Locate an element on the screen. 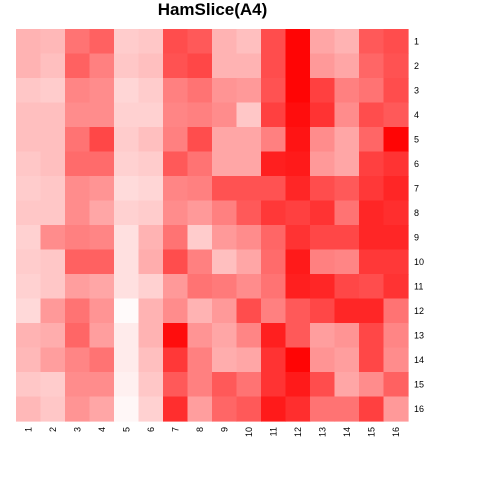 The image size is (480, 480). y-tick-label: 12 is located at coordinates (419, 311).